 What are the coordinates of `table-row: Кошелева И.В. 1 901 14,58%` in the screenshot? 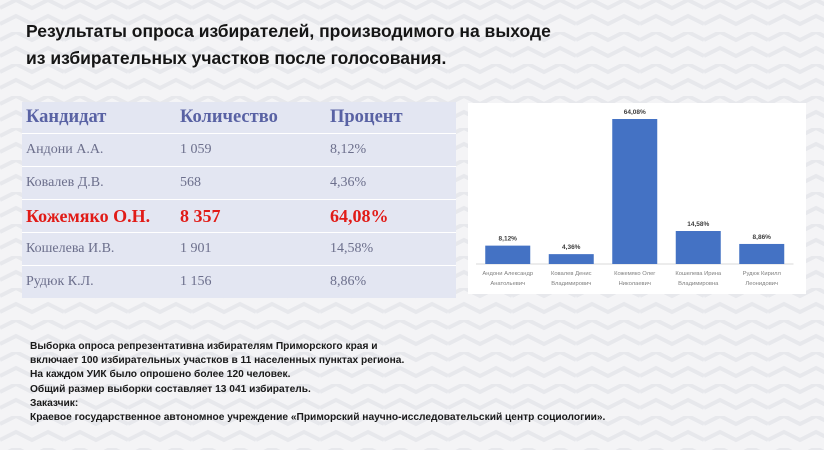 It's located at (239, 249).